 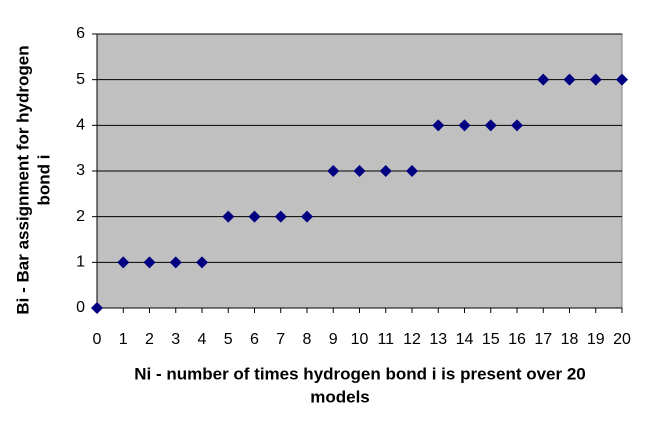 I want to click on x-tick-label: 20, so click(x=622, y=339).